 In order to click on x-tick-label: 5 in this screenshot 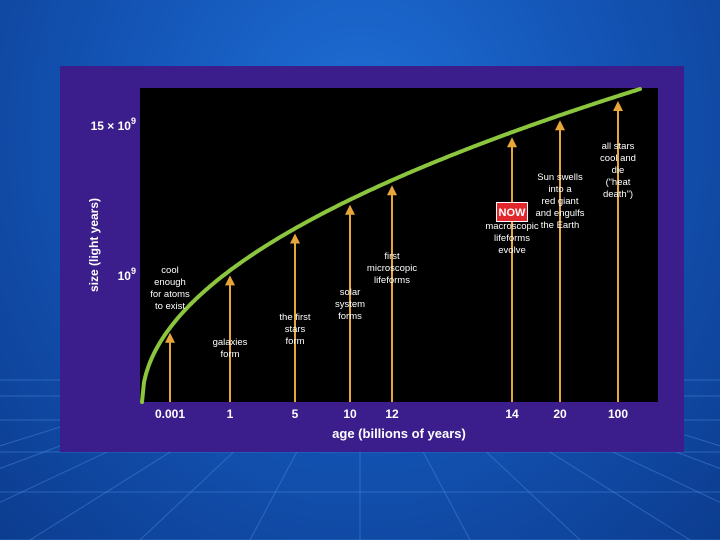, I will do `click(295, 414)`.